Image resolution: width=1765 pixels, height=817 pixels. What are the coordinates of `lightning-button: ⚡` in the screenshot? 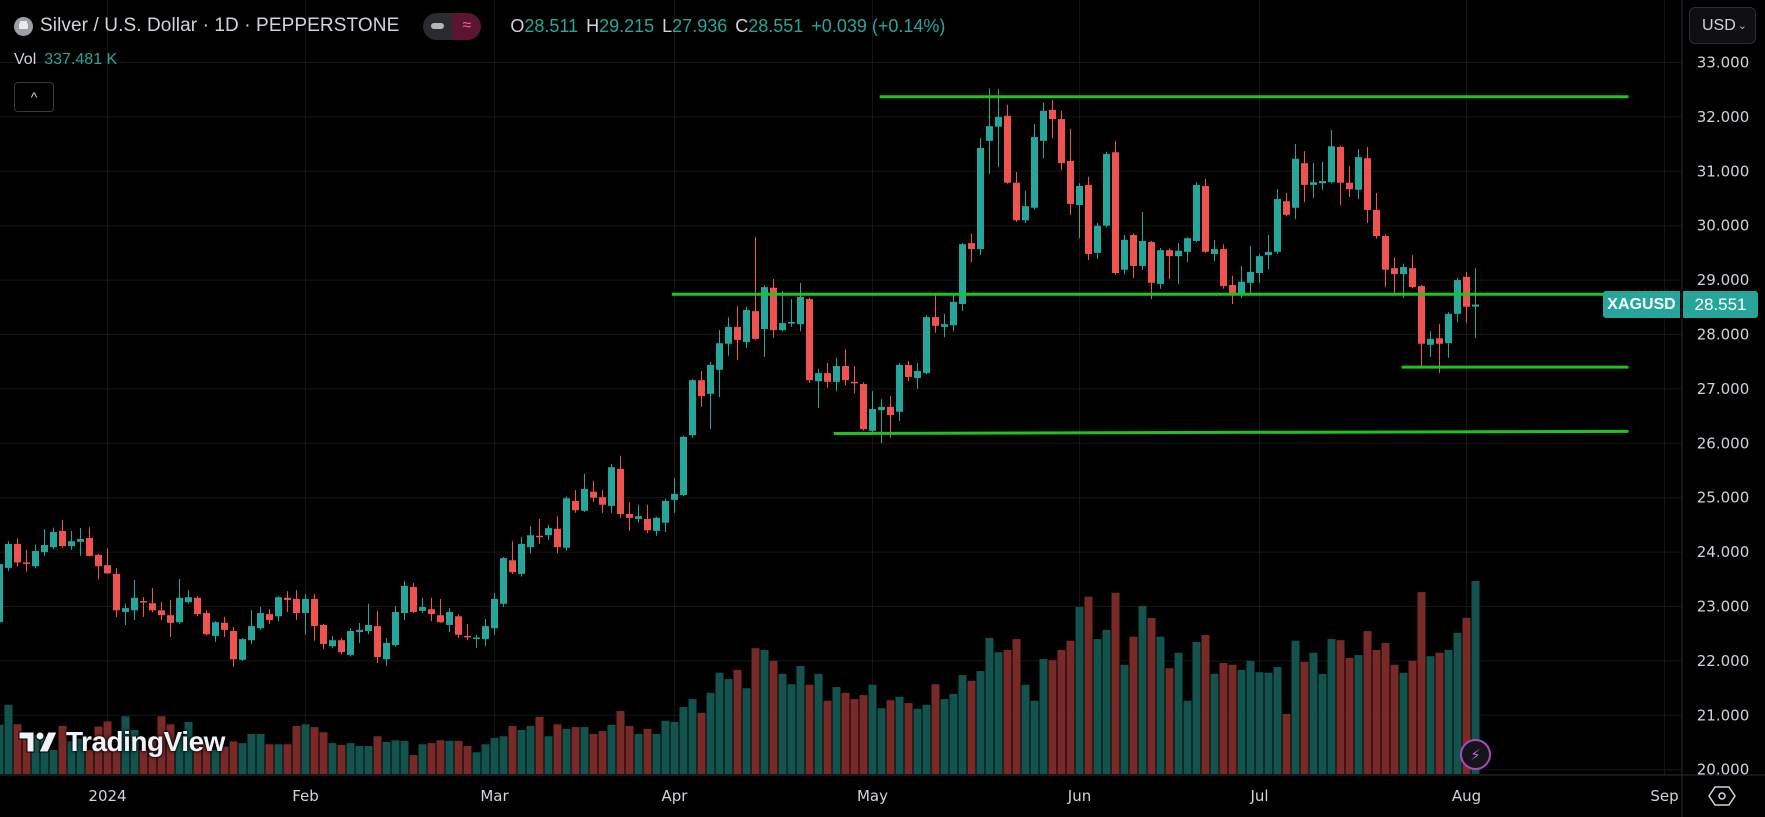 It's located at (1475, 754).